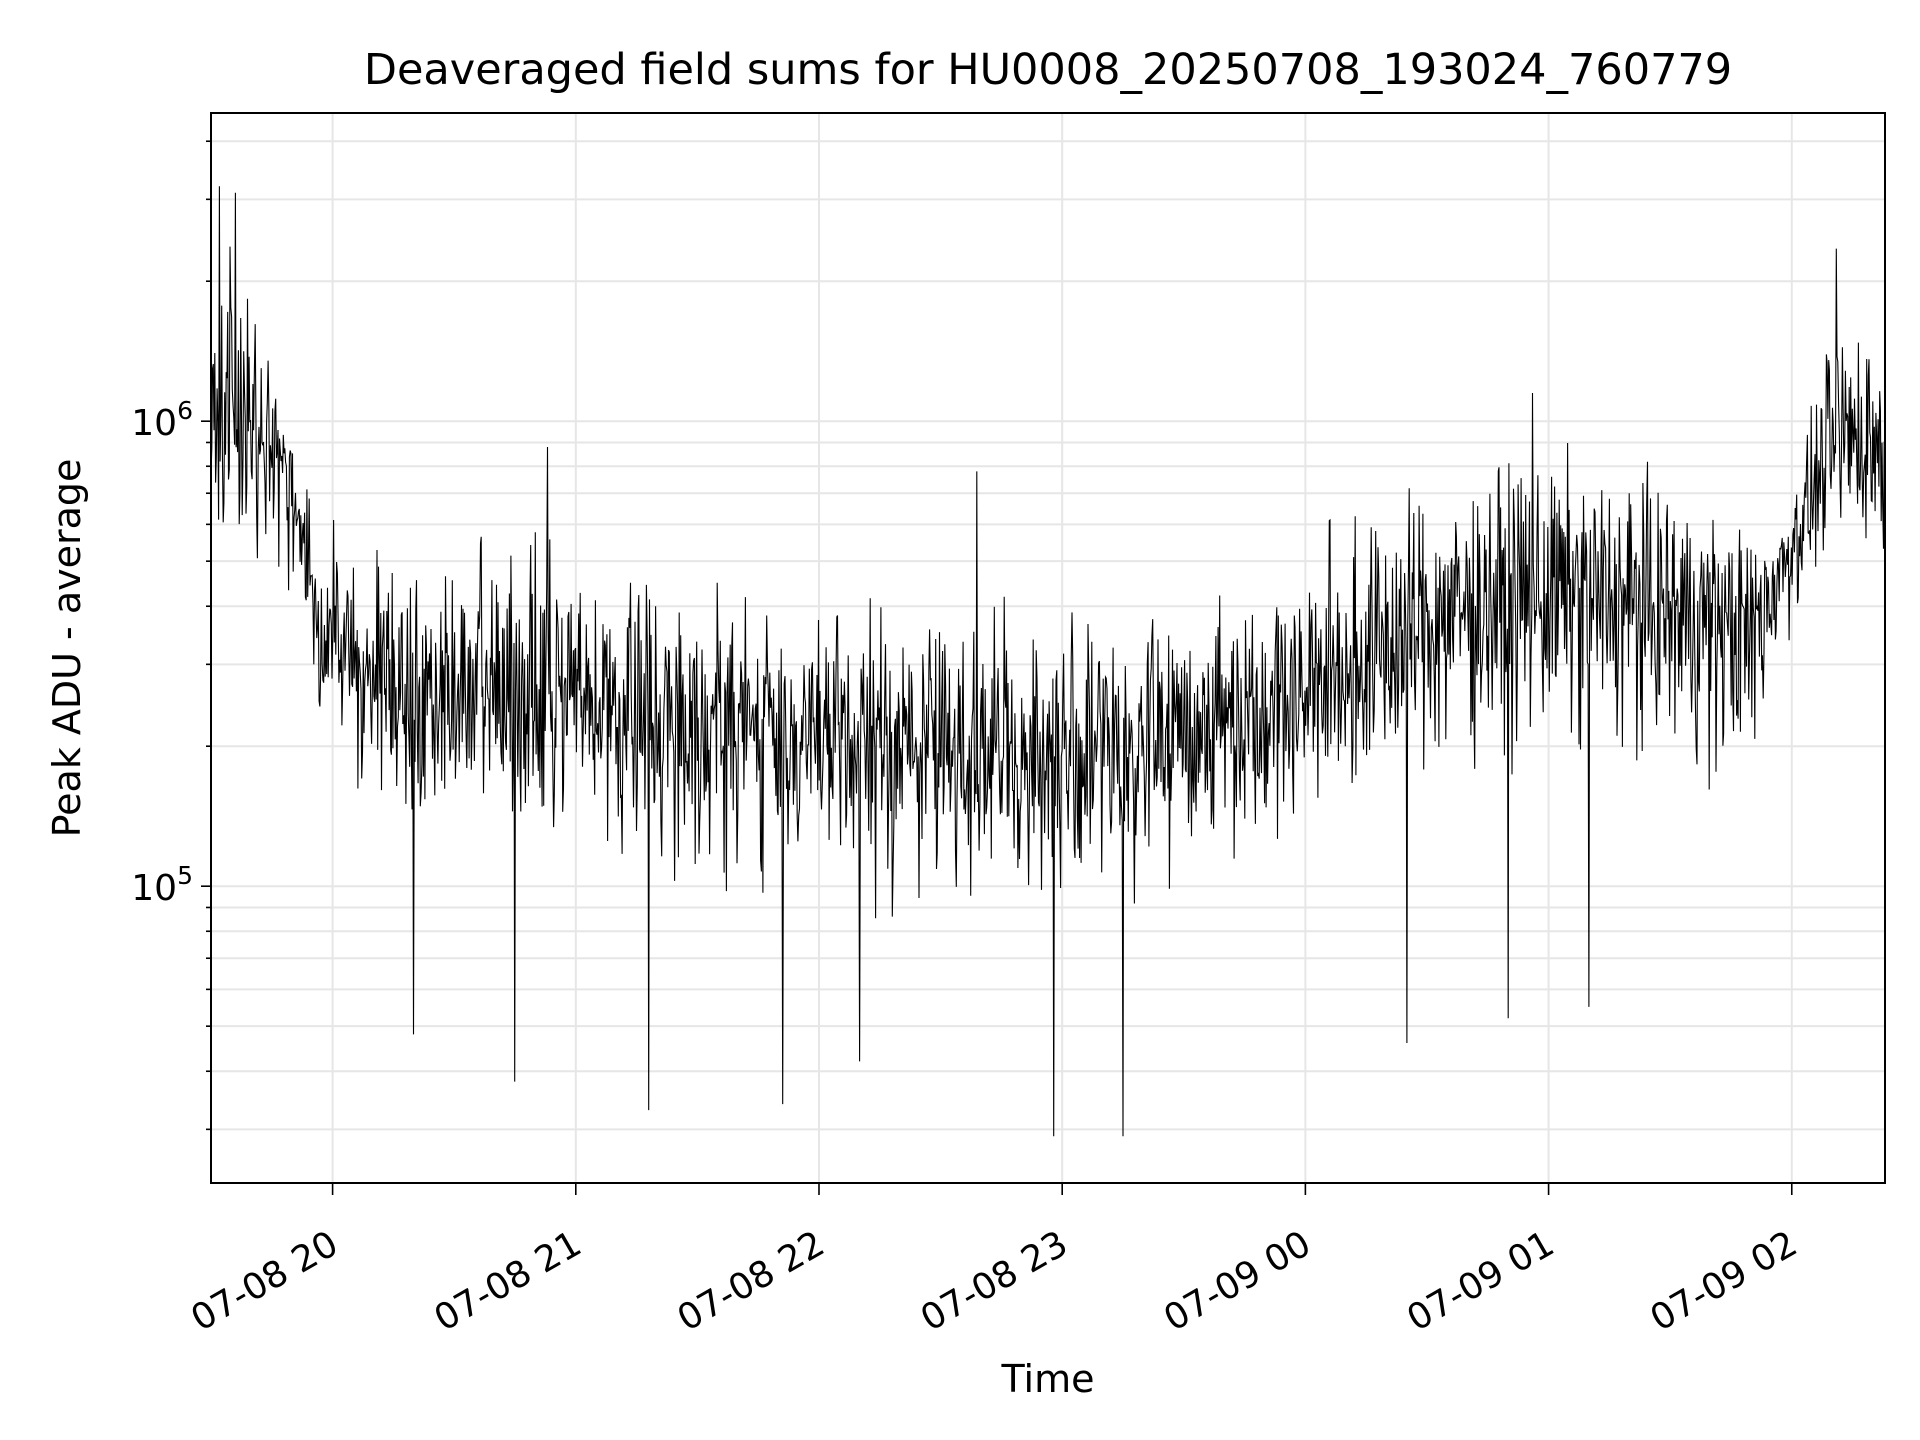 The height and width of the screenshot is (1440, 1920). I want to click on y-axis-label: Peak ADU - average, so click(67, 648).